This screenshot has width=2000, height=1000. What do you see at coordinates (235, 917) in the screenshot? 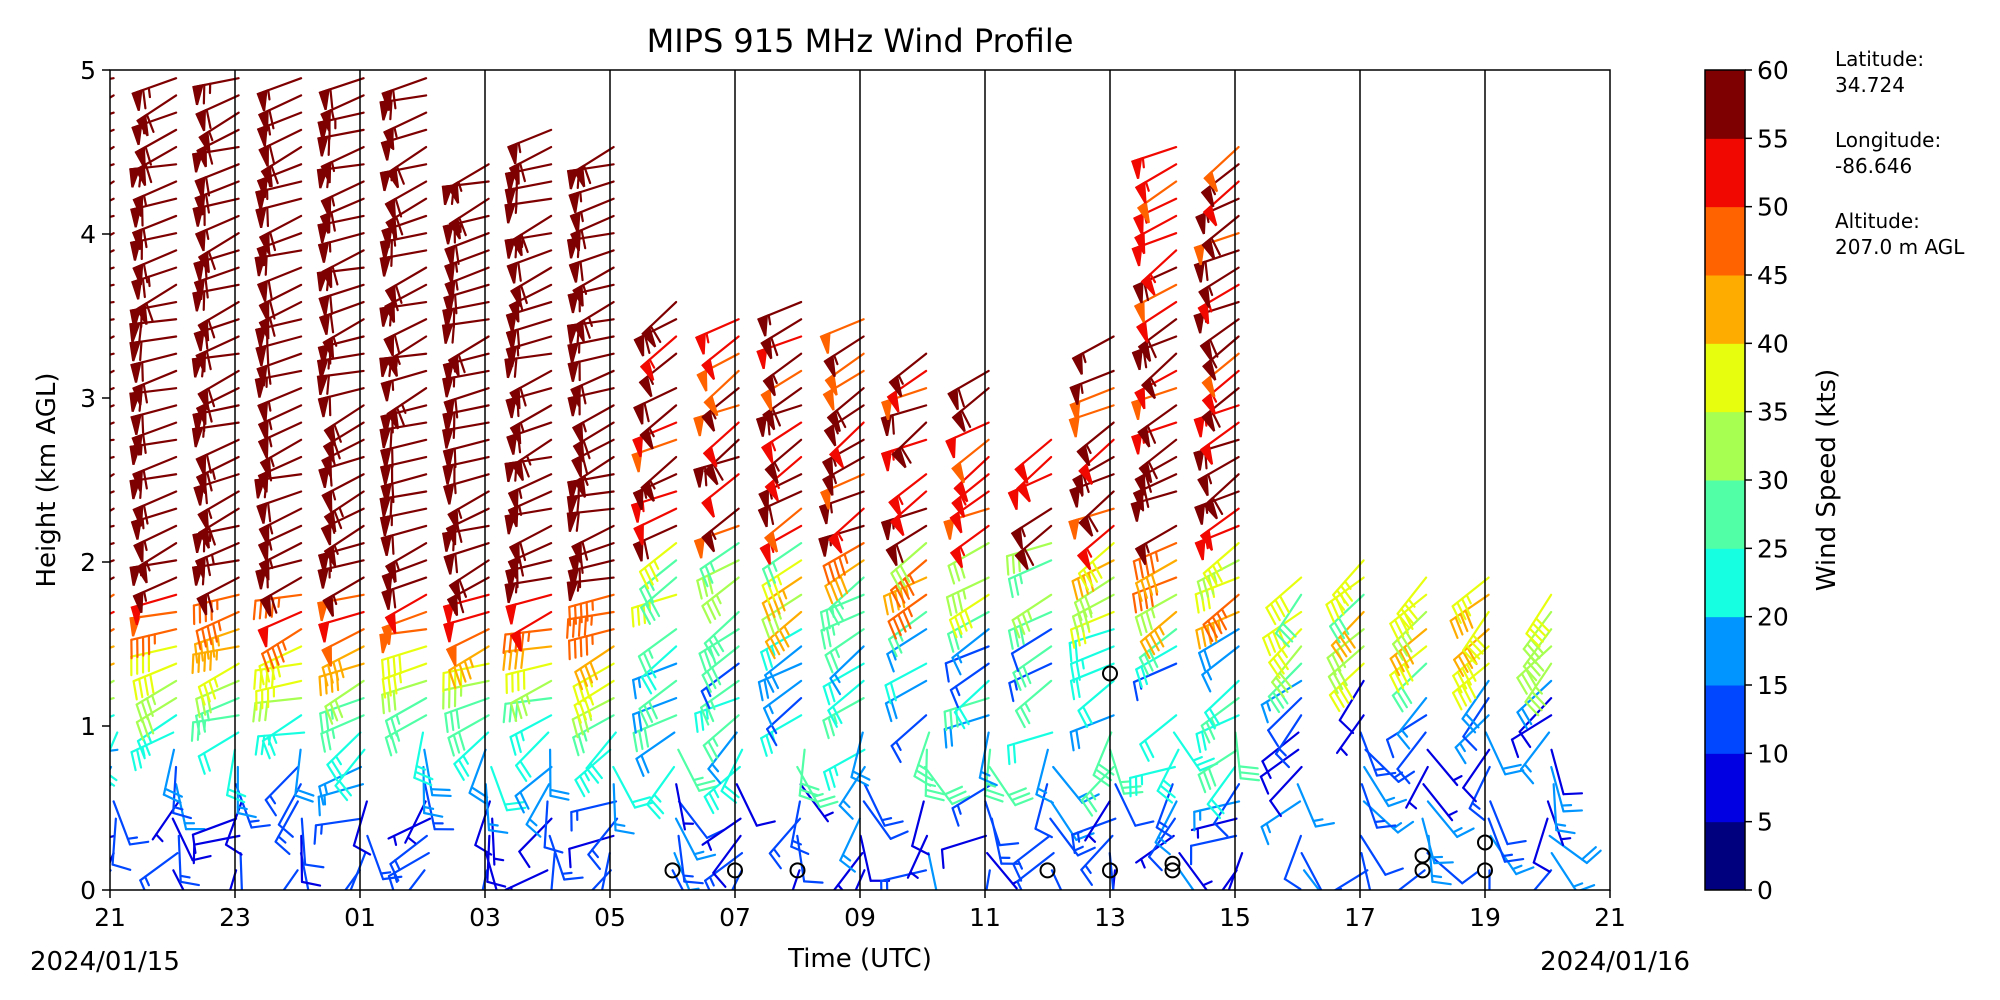
I see `x-tick-label: 23` at bounding box center [235, 917].